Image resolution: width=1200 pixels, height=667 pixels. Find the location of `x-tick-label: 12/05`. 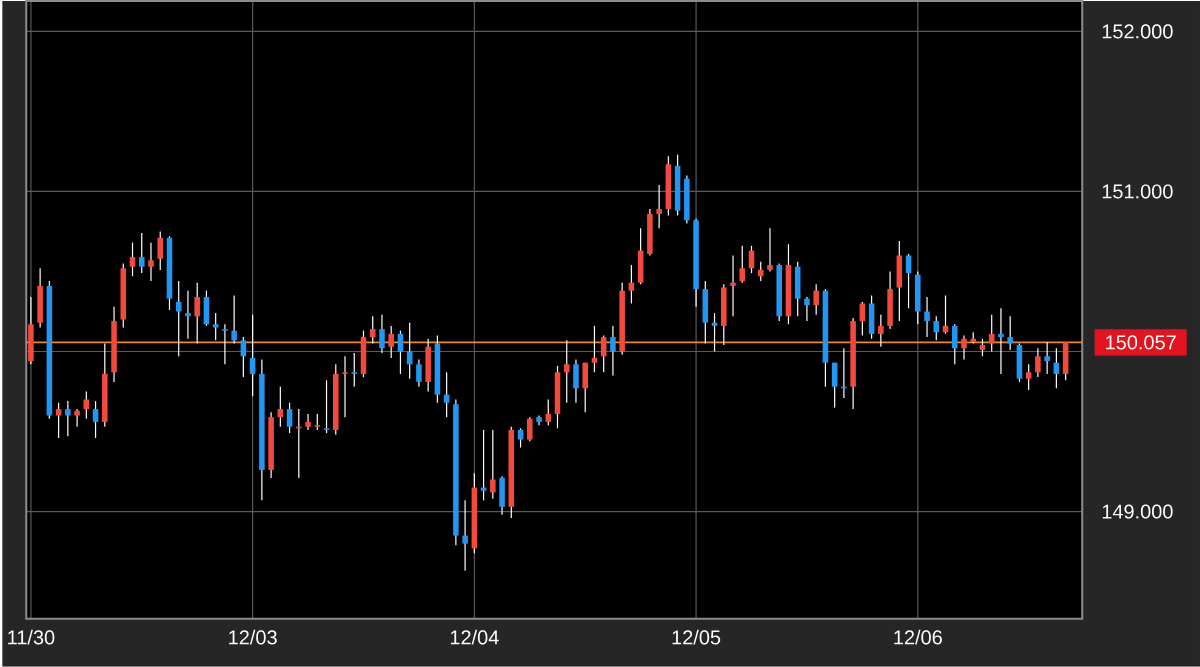

x-tick-label: 12/05 is located at coordinates (696, 637).